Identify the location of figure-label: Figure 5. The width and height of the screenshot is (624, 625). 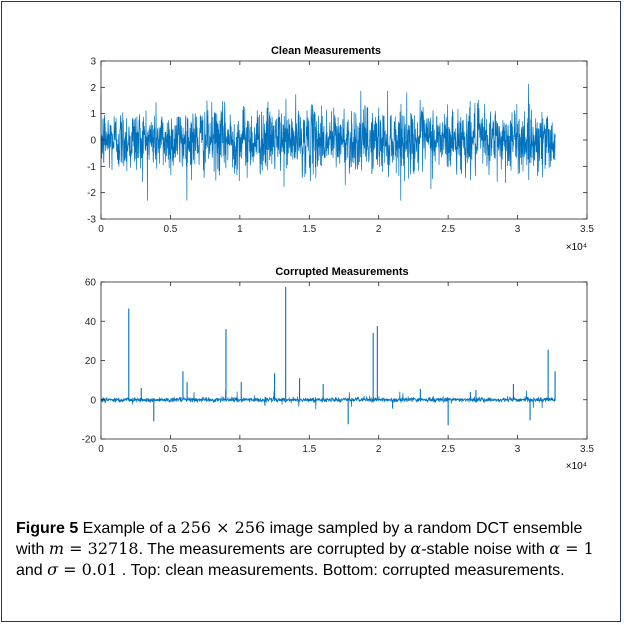
(47, 528).